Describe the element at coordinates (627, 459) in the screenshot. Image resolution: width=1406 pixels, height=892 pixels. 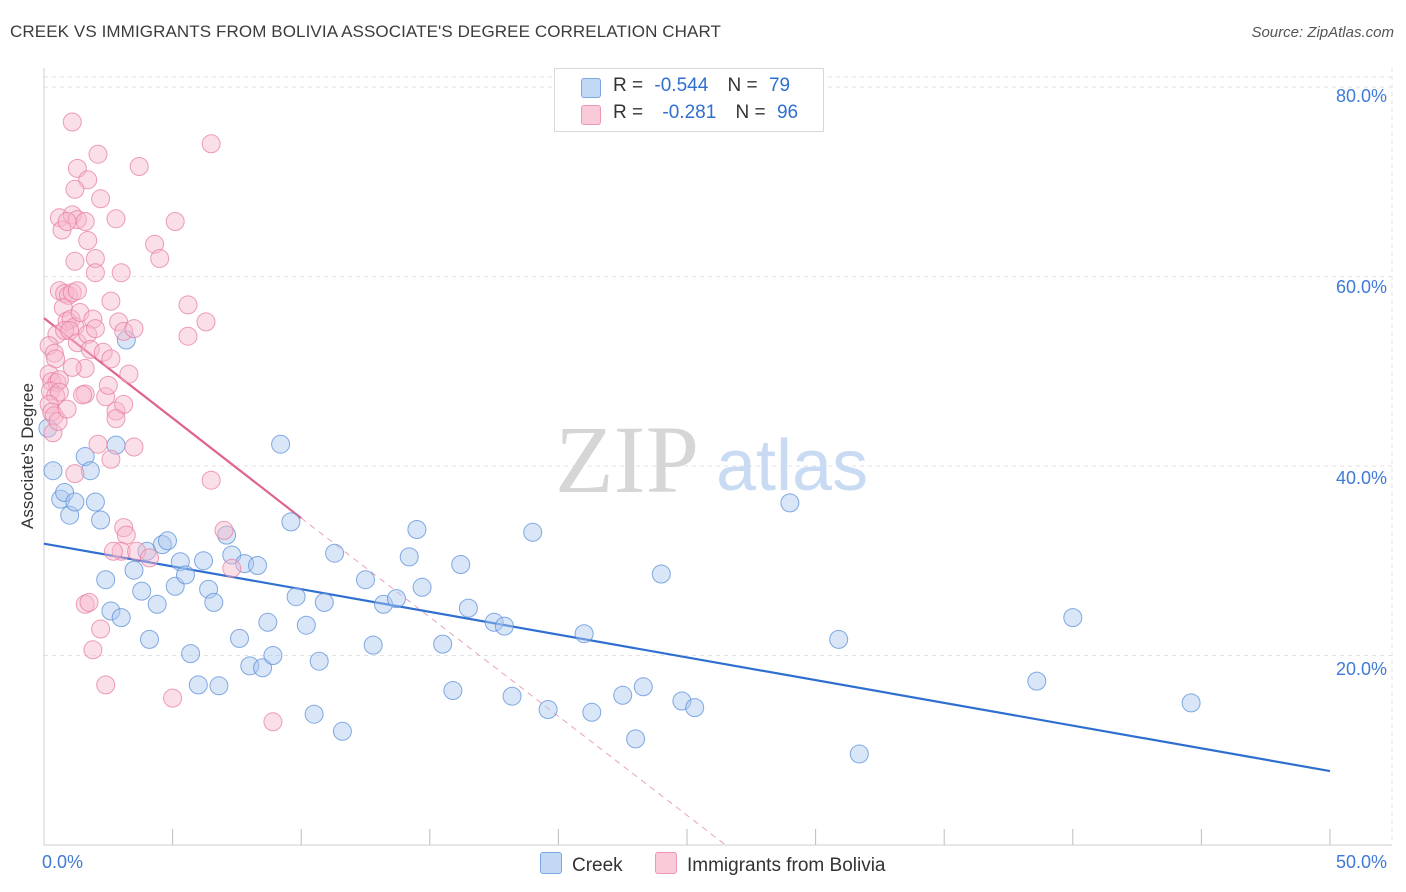
I see `watermark-zip: ZIP` at that location.